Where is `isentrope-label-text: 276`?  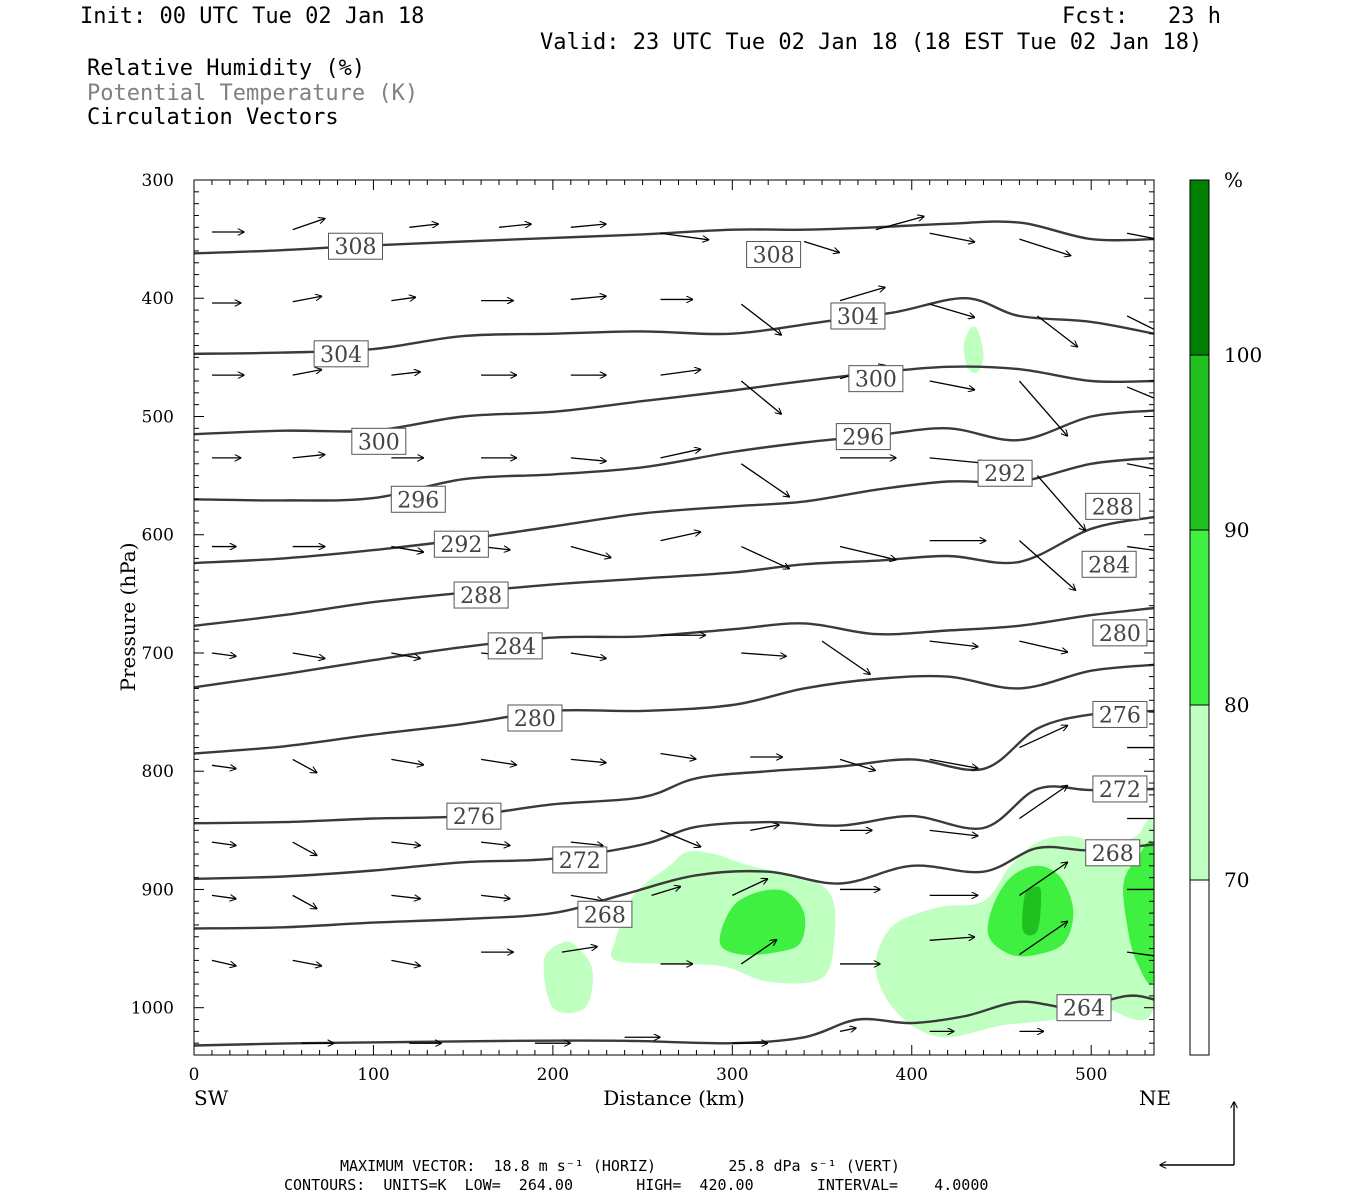 isentrope-label-text: 276 is located at coordinates (474, 817).